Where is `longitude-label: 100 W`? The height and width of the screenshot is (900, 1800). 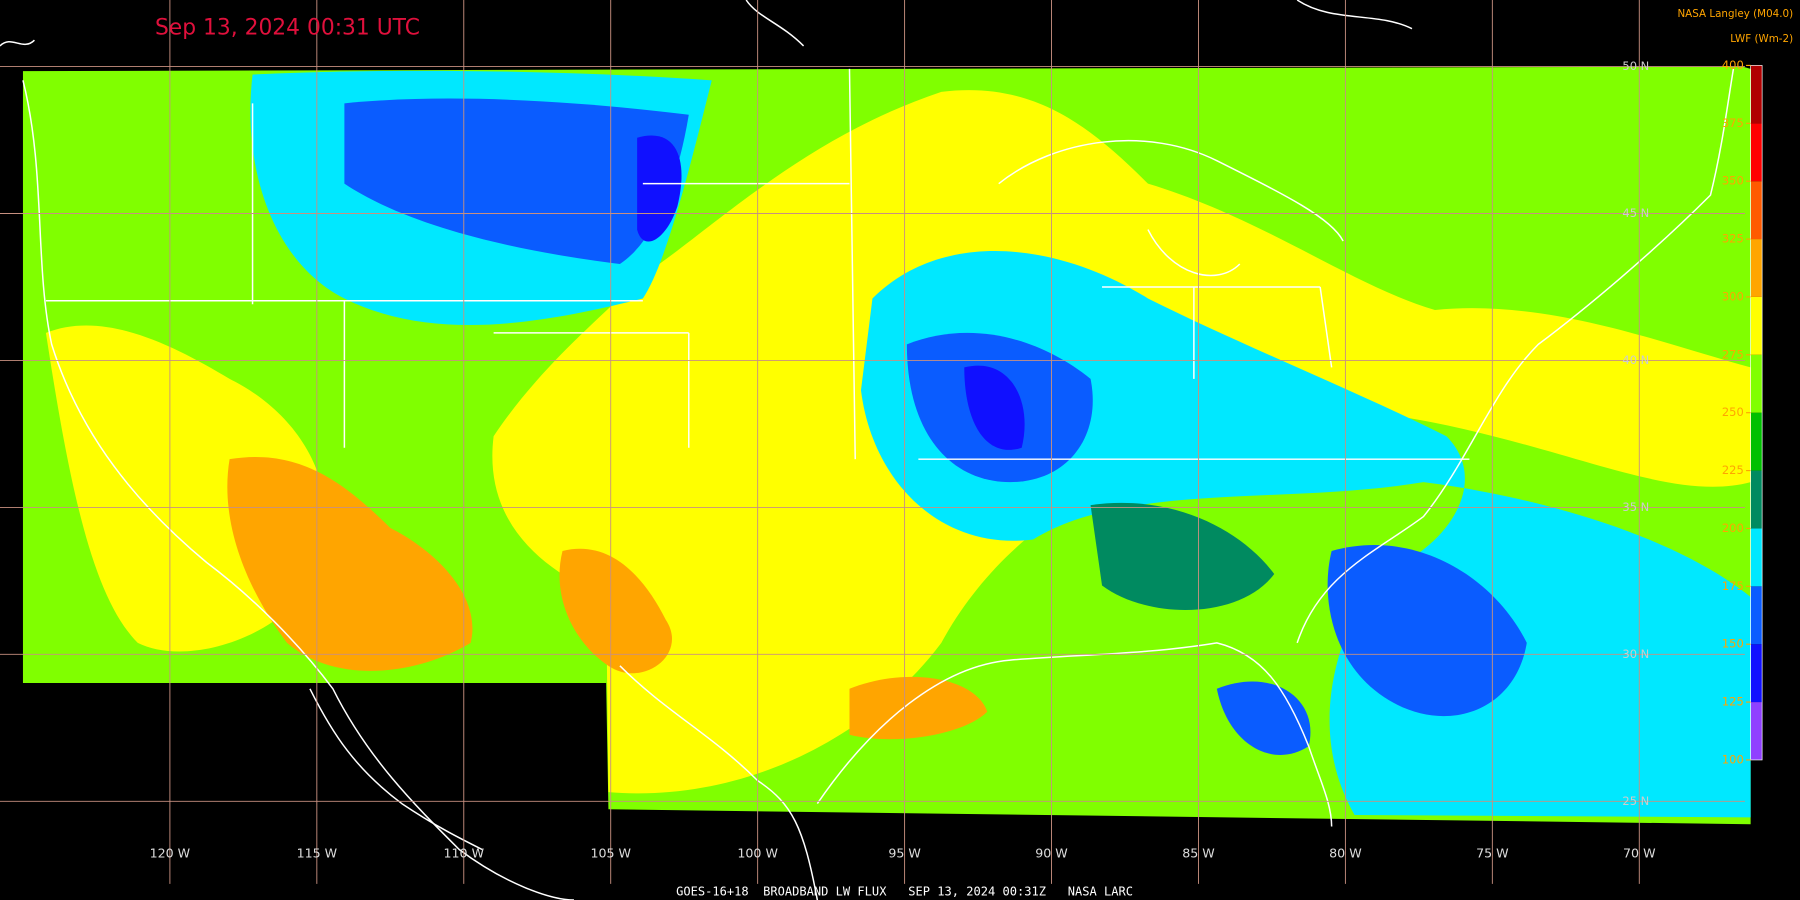
longitude-label: 100 W is located at coordinates (757, 853).